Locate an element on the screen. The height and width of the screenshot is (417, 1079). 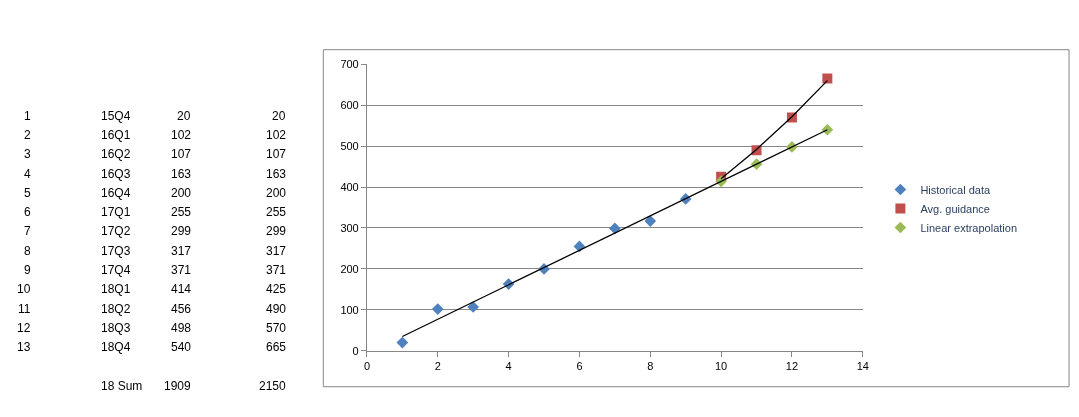
text: 17Q4 is located at coordinates (116, 270).